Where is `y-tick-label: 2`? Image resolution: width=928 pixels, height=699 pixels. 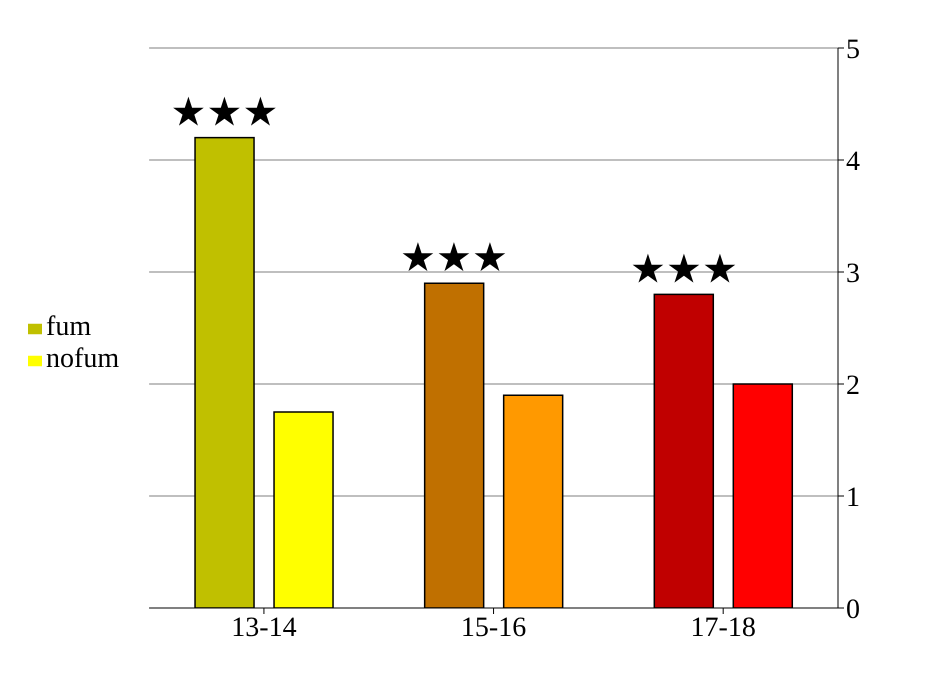
y-tick-label: 2 is located at coordinates (853, 385).